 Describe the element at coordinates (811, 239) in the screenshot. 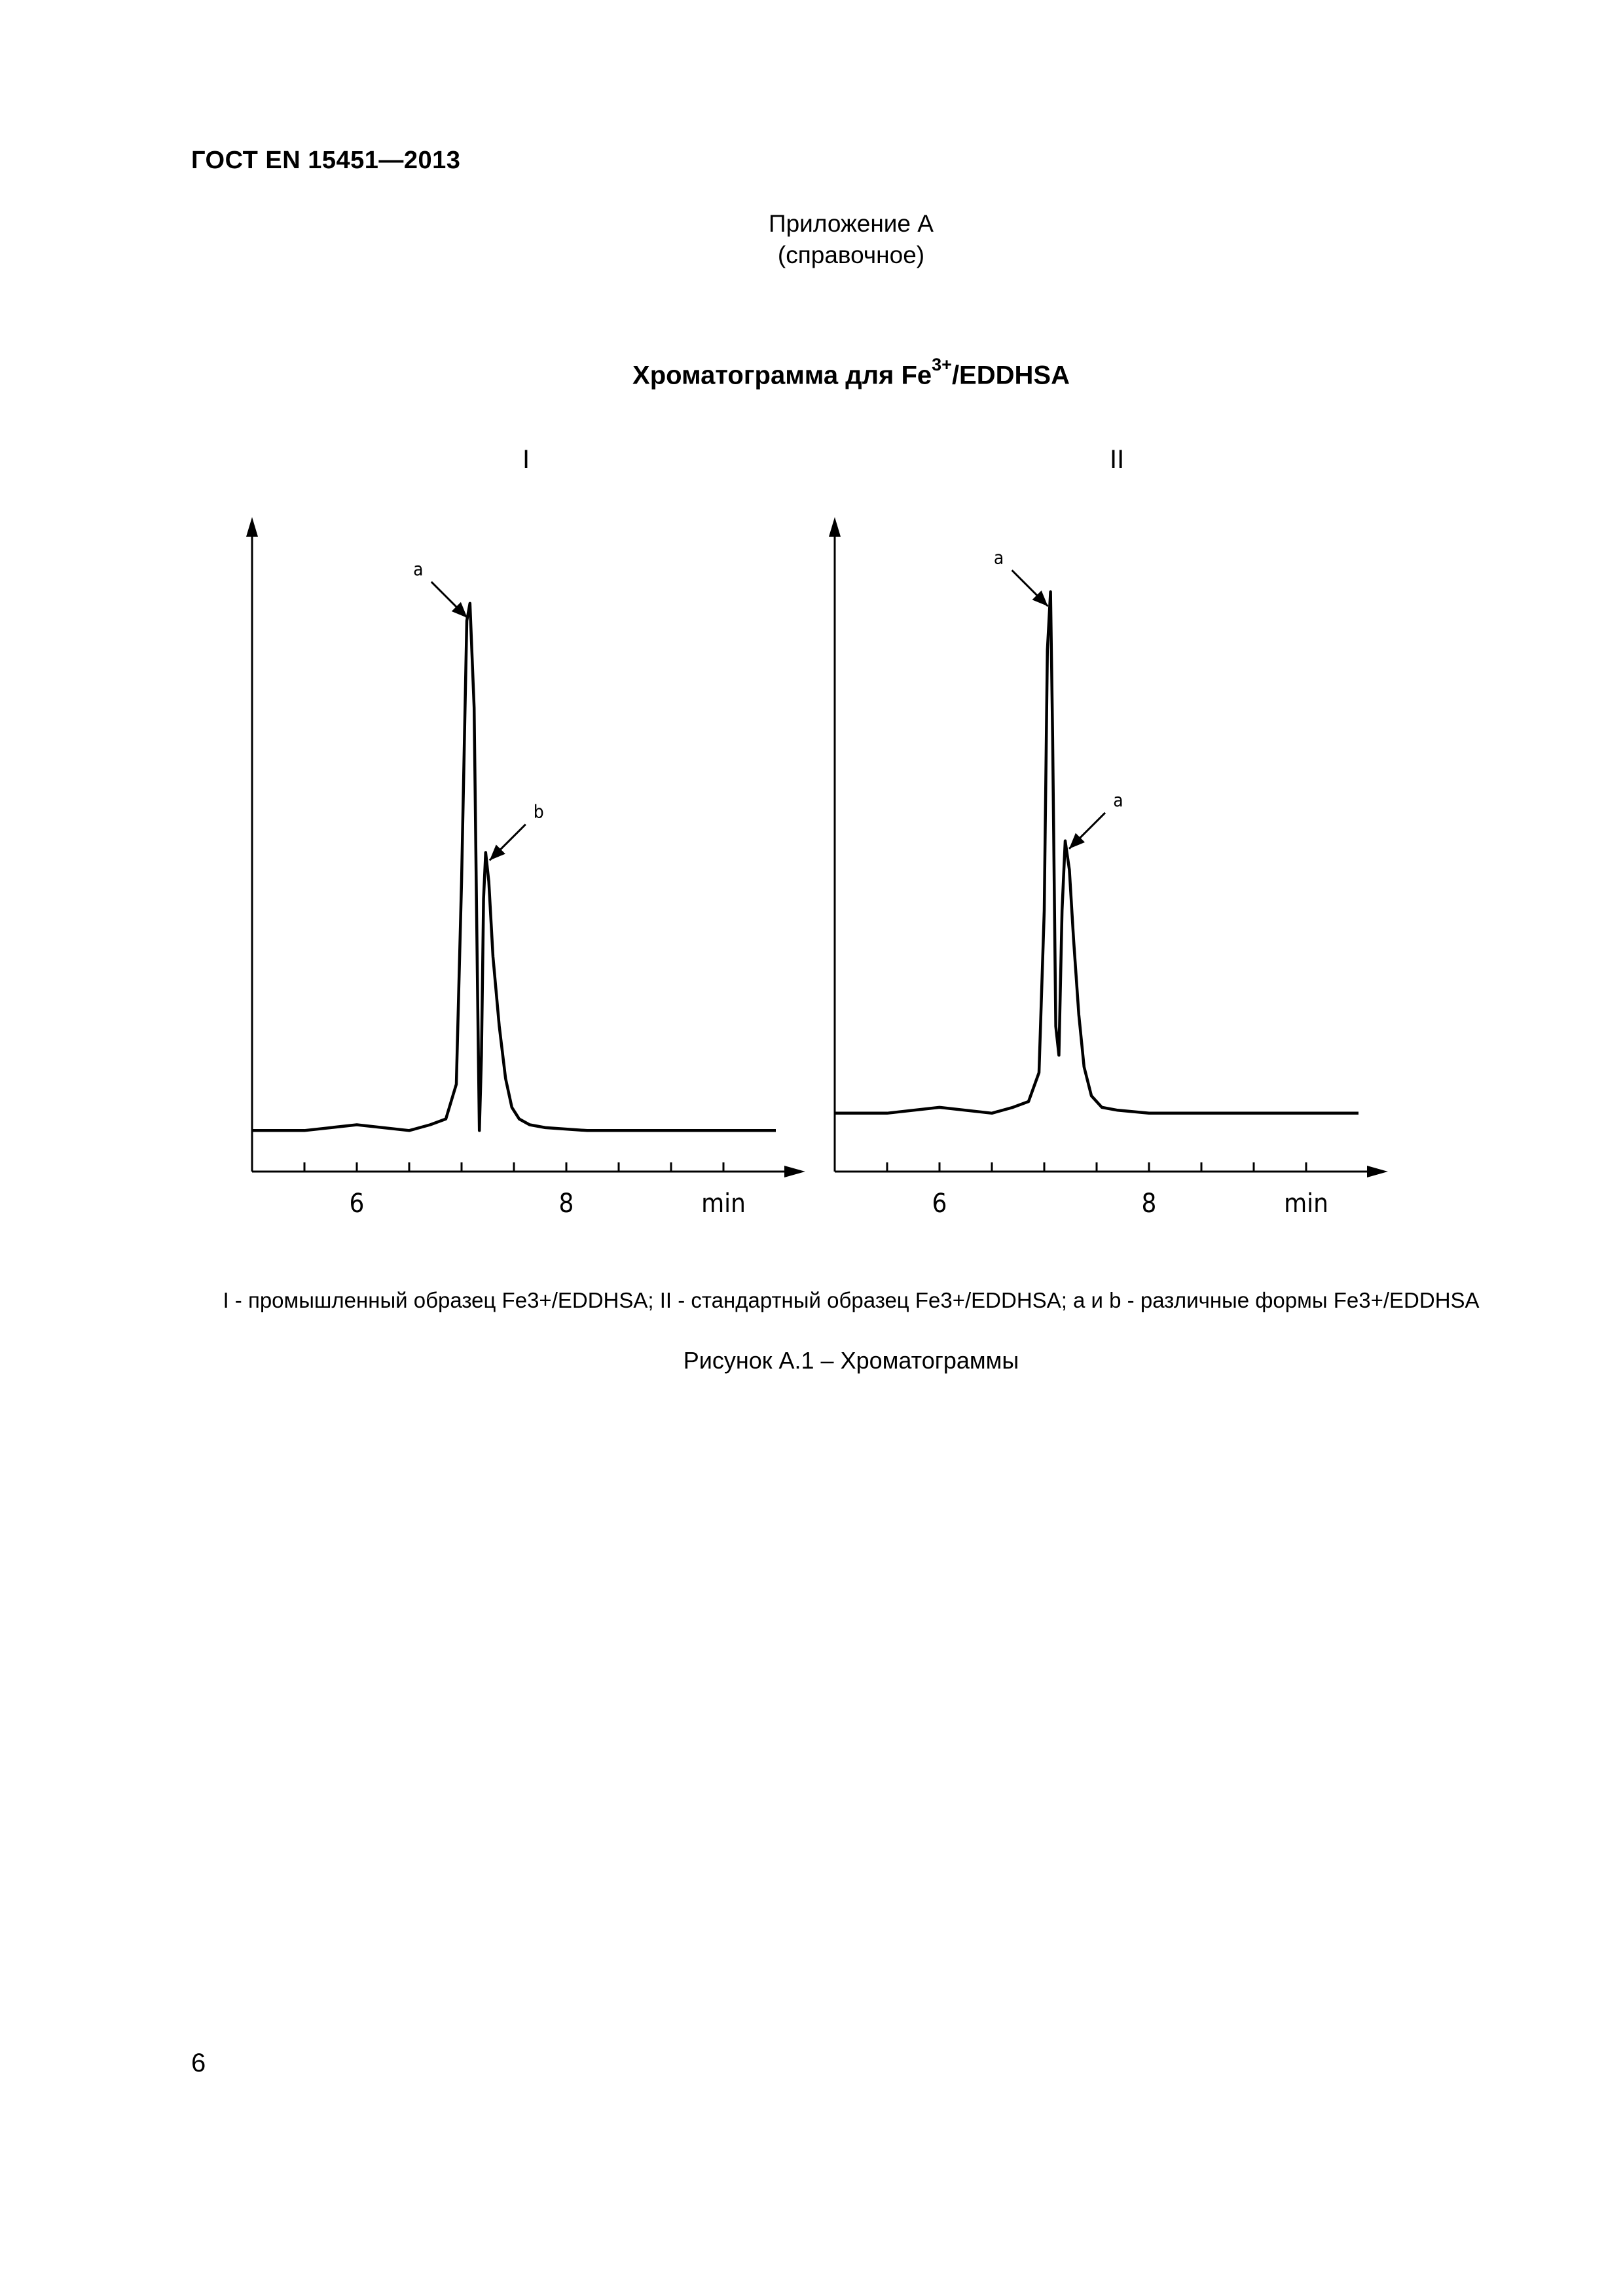

I see `annex-heading: Приложение А (справочное)` at that location.